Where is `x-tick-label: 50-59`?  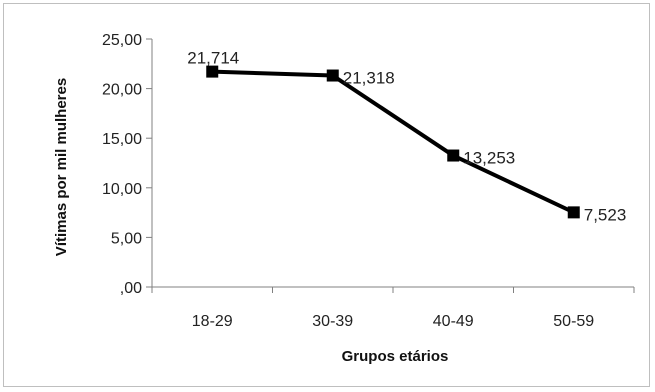 x-tick-label: 50-59 is located at coordinates (573, 321).